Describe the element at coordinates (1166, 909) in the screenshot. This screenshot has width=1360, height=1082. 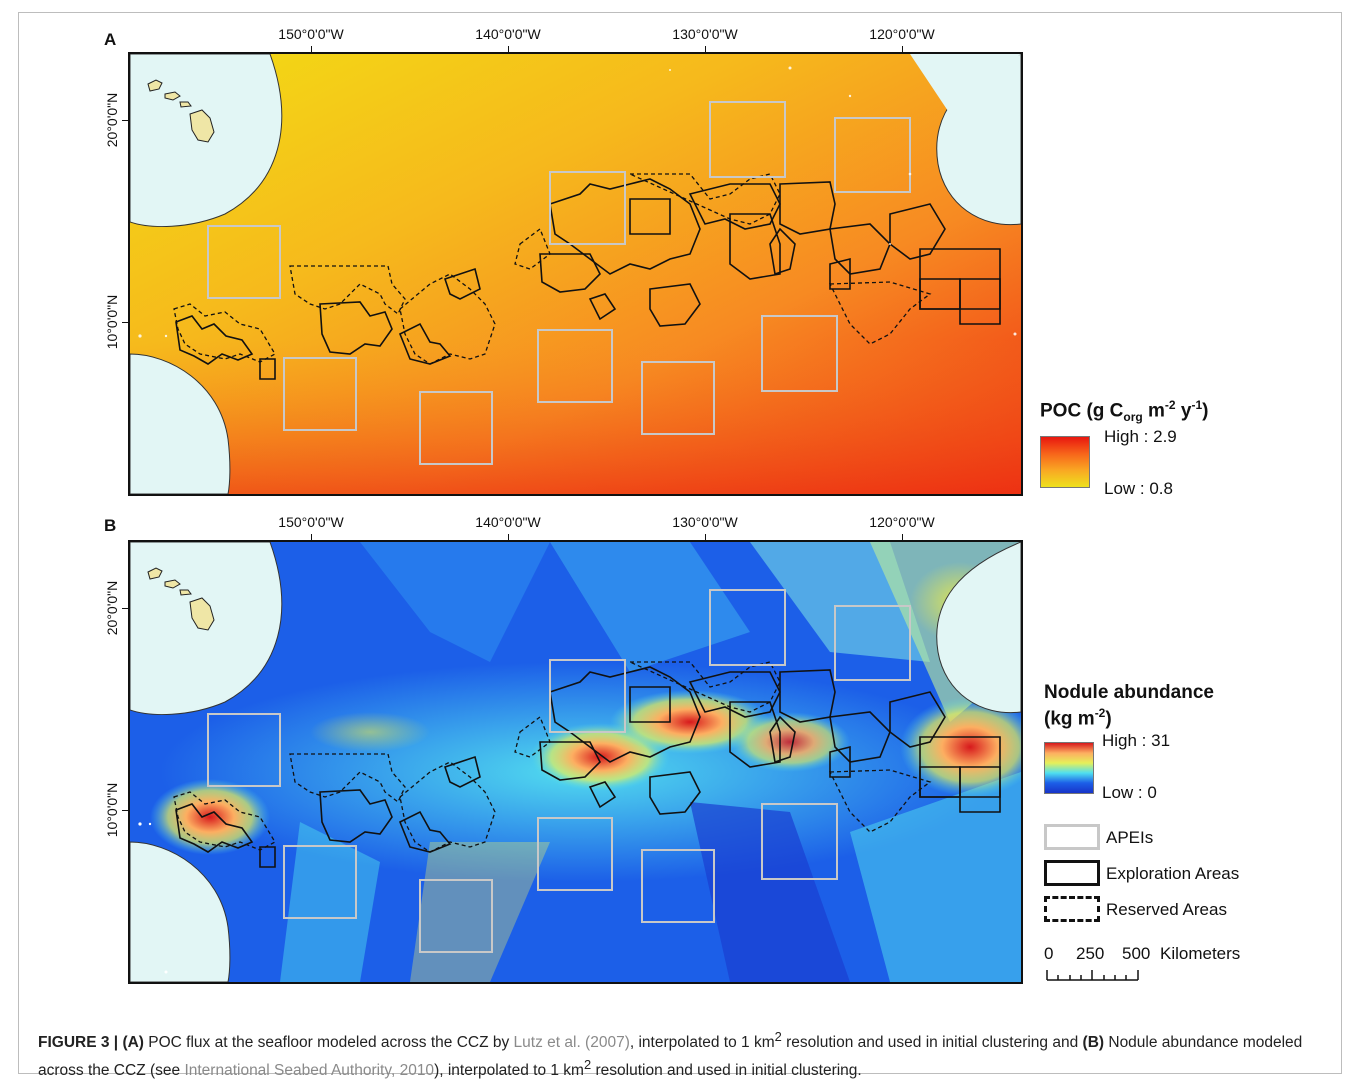
I see `reserved-legend-label: Reserved Areas` at that location.